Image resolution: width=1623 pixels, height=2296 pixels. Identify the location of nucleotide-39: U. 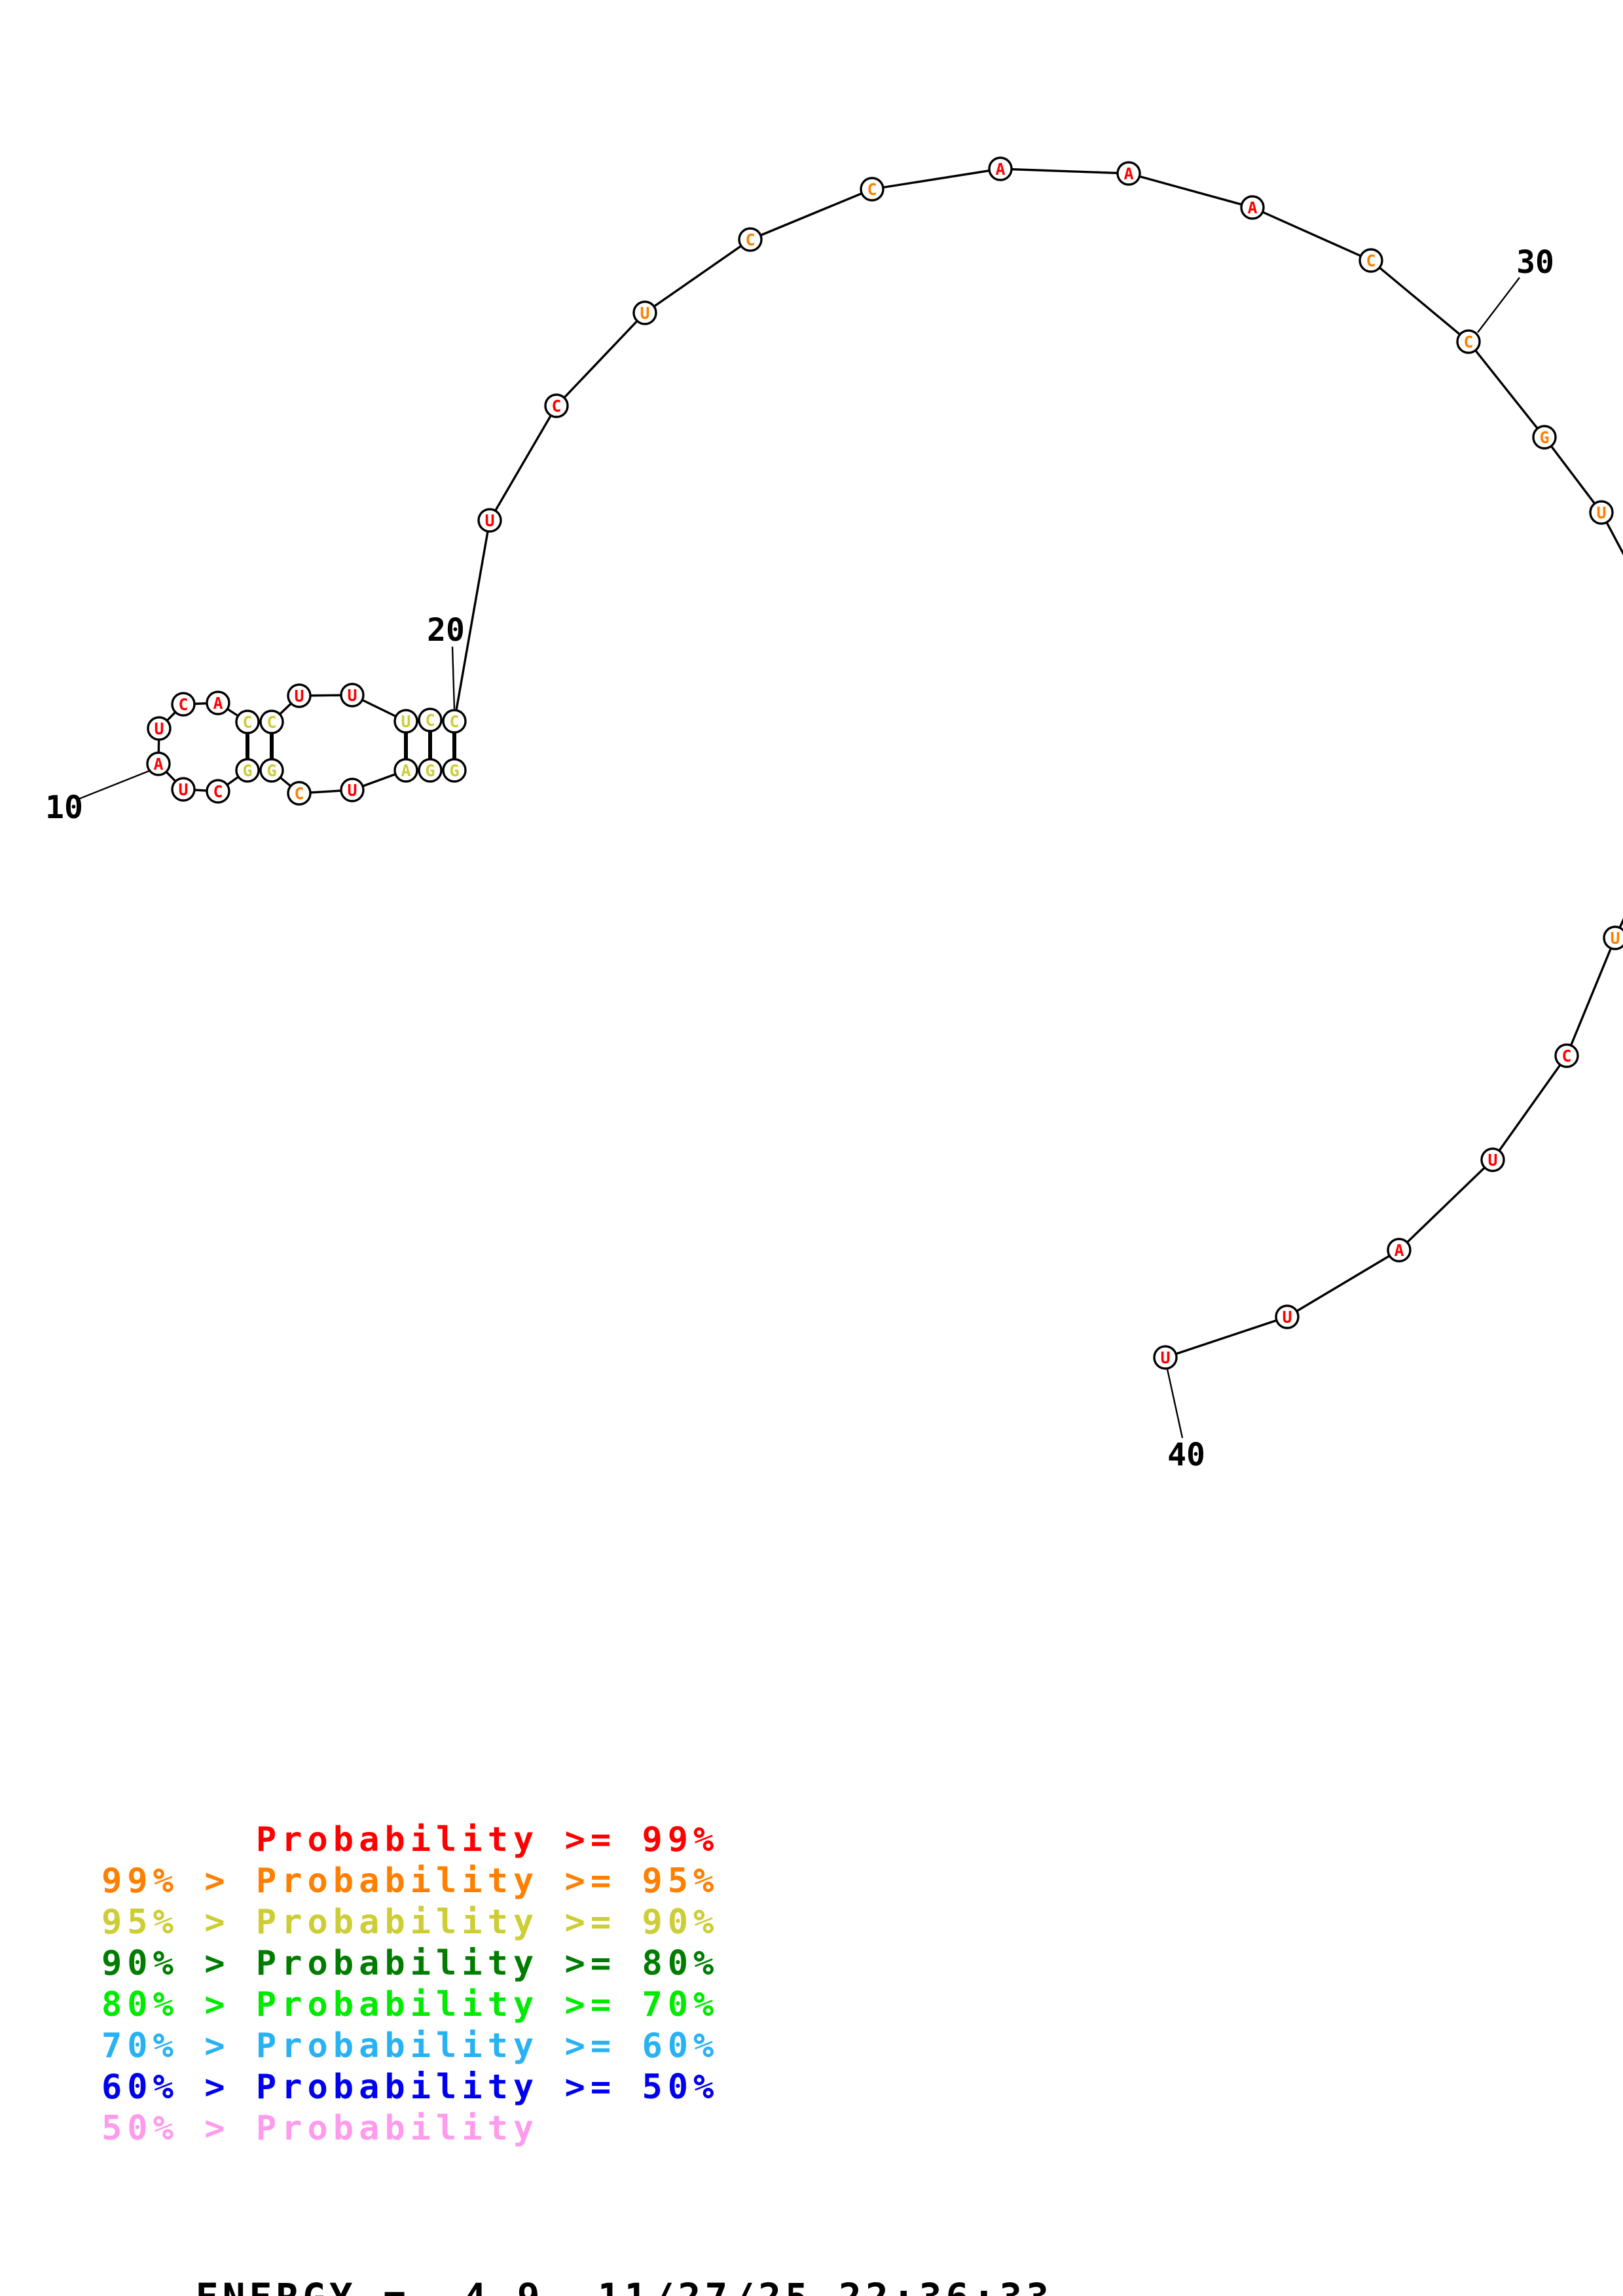
(1287, 1316).